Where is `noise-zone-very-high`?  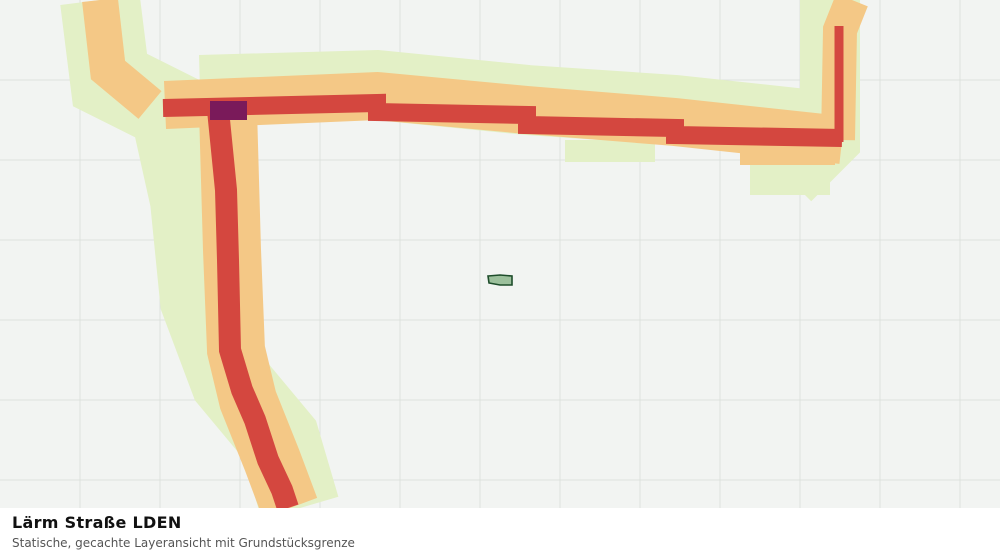
noise-zone-very-high is located at coordinates (228, 110).